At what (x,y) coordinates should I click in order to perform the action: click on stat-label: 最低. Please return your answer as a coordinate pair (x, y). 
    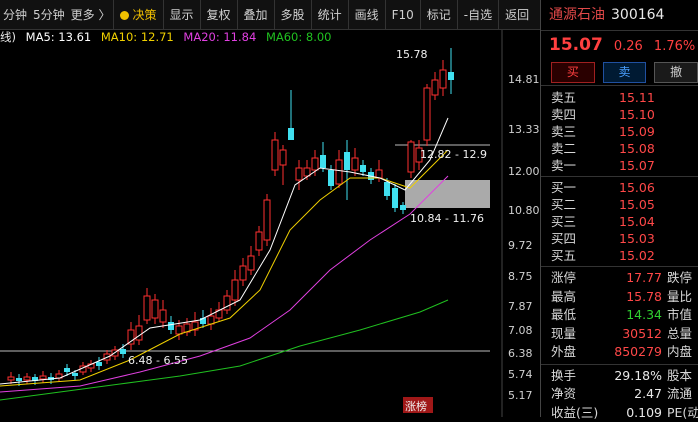
    Looking at the image, I should click on (563, 315).